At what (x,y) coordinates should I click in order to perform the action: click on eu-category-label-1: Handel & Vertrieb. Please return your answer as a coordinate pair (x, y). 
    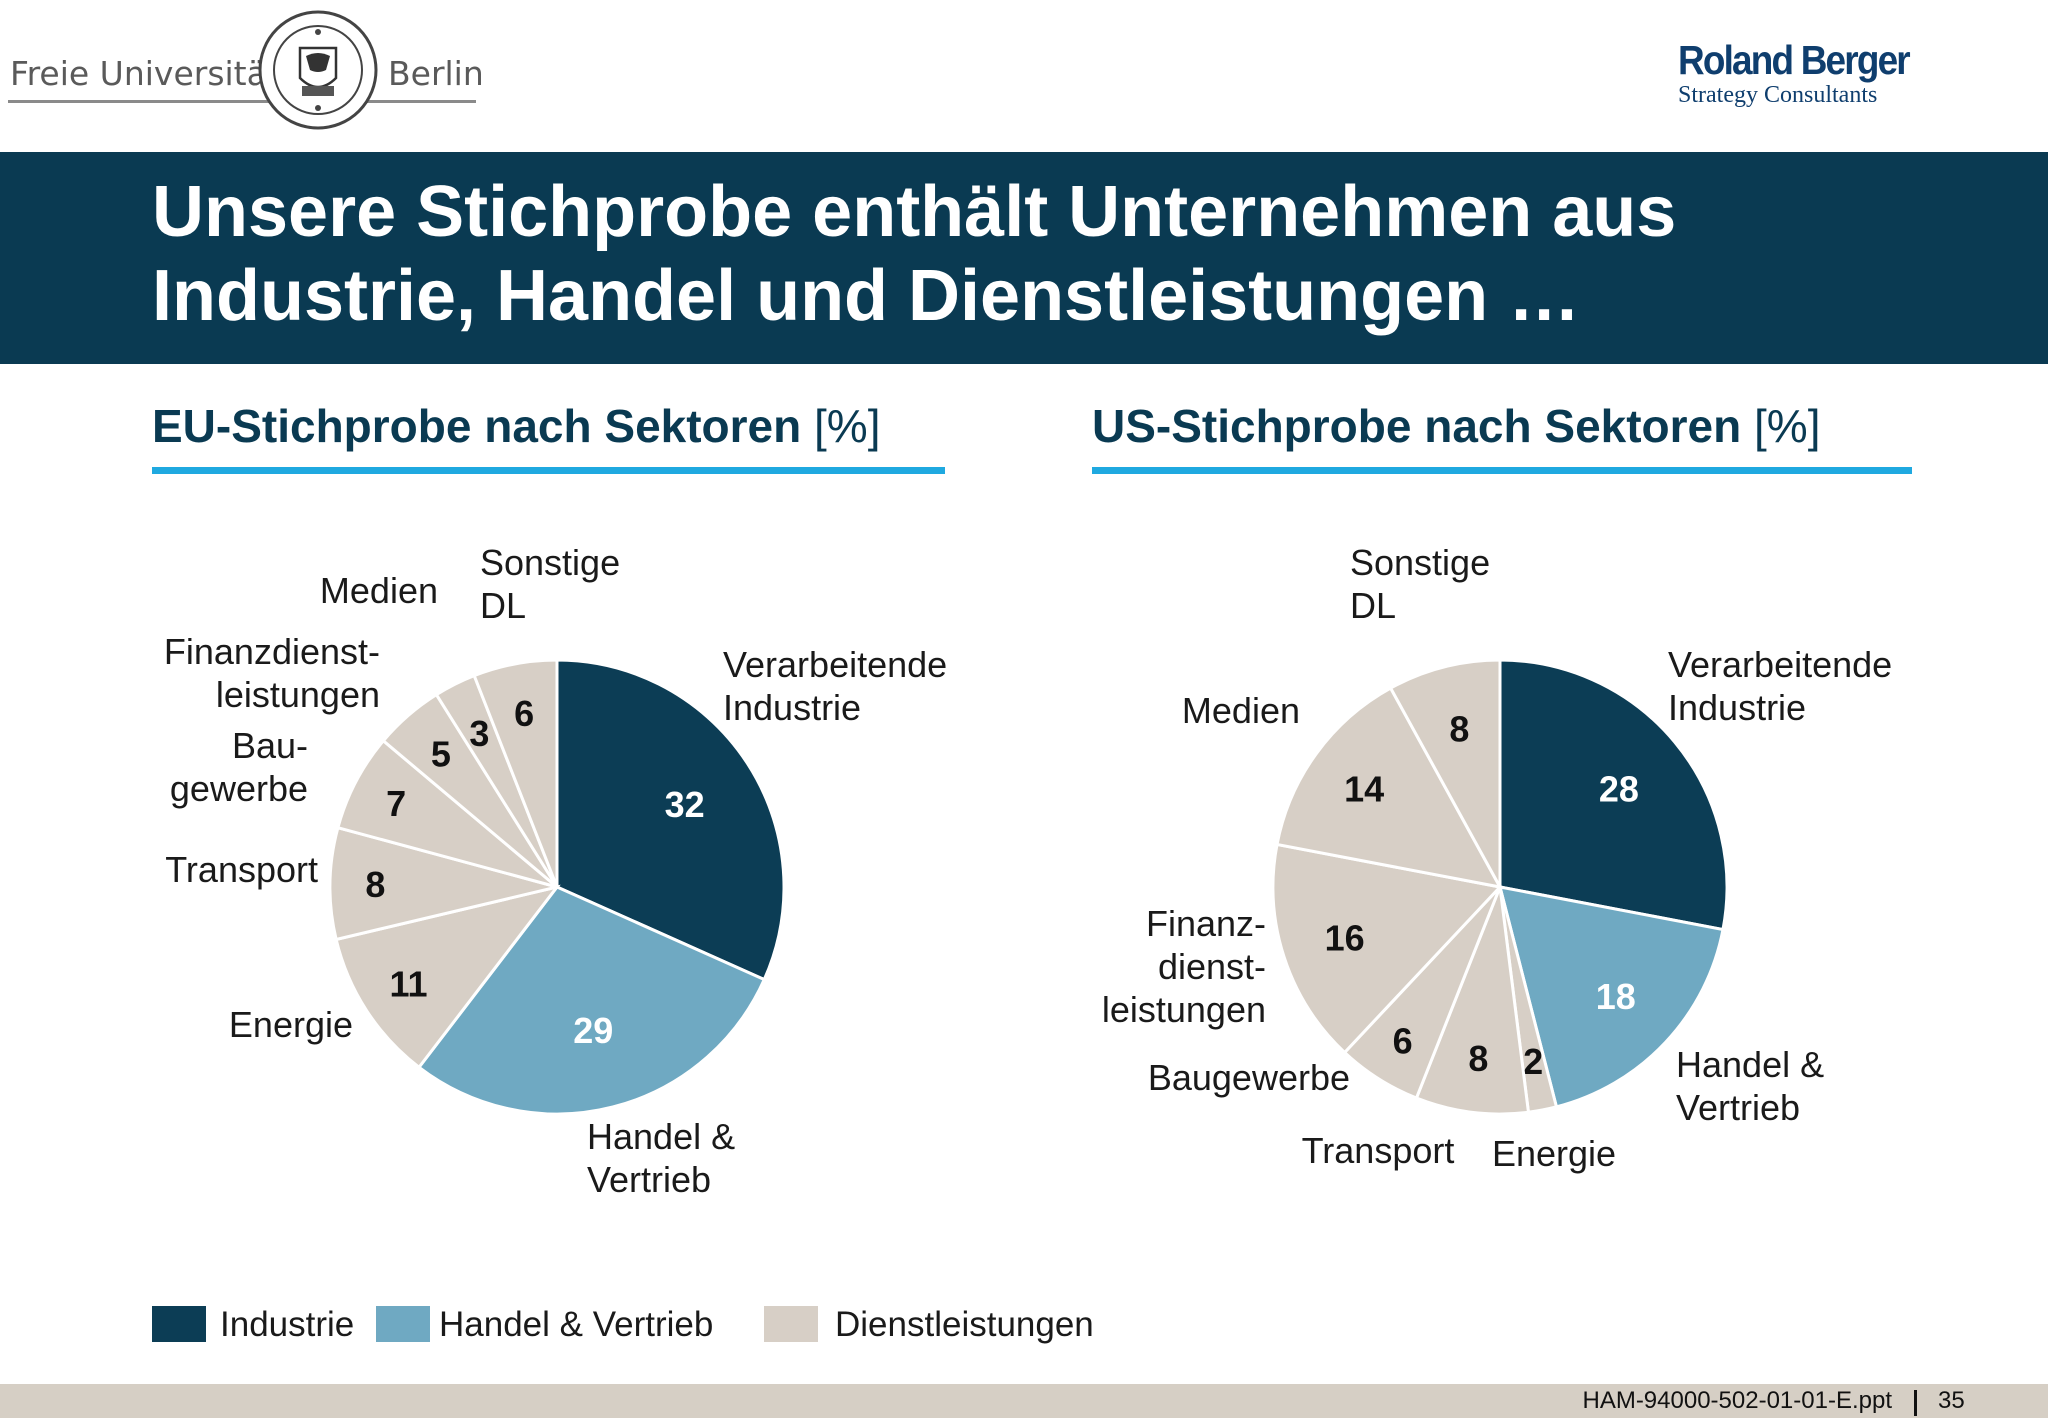
    Looking at the image, I should click on (661, 1158).